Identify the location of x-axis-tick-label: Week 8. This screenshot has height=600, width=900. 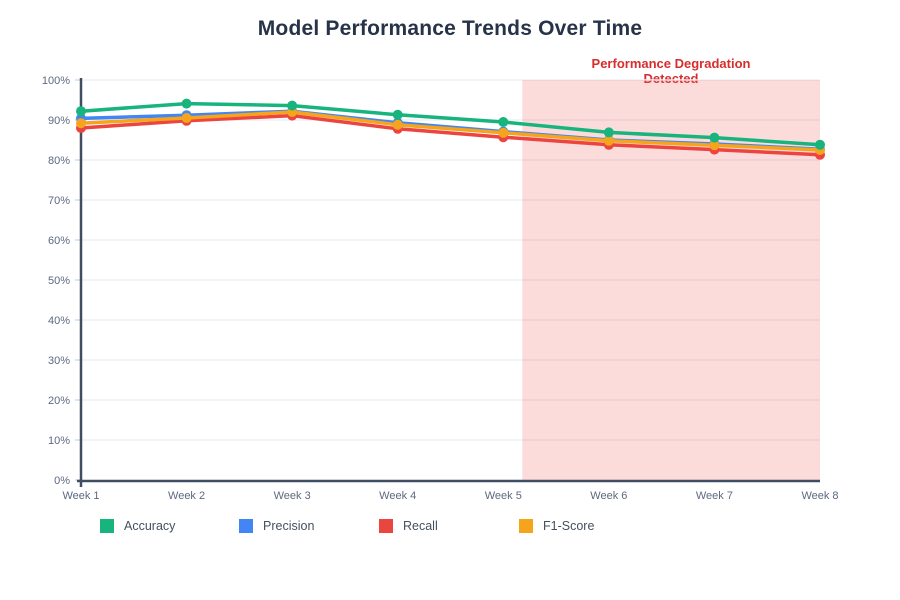
(819, 496).